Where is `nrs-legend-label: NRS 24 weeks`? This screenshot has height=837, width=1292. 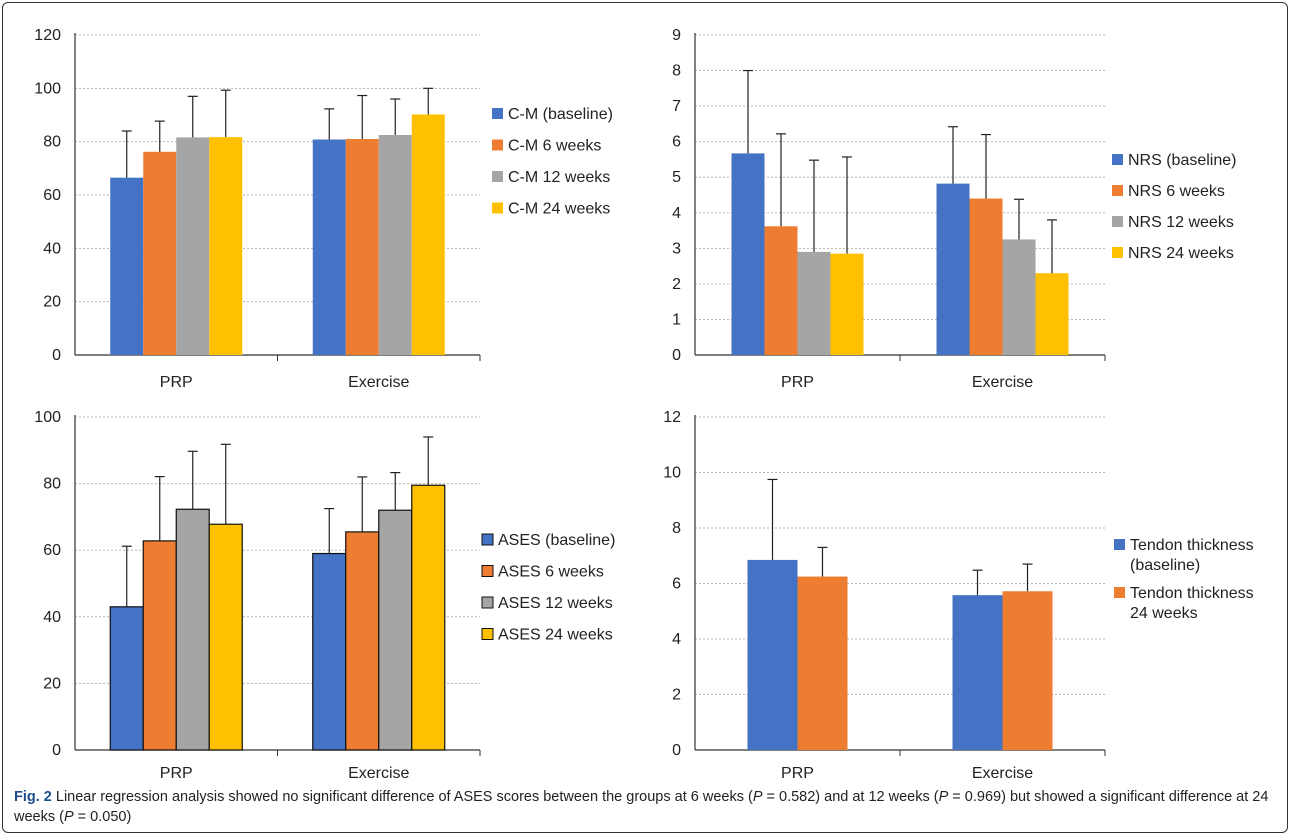 nrs-legend-label: NRS 24 weeks is located at coordinates (1181, 253).